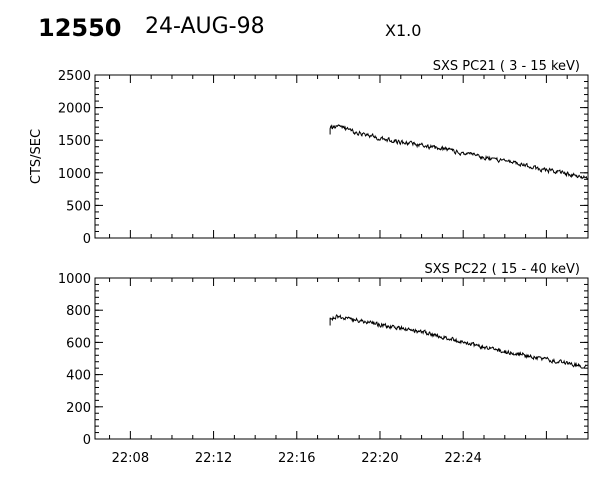 The height and width of the screenshot is (480, 600). What do you see at coordinates (462, 458) in the screenshot?
I see `bottom-xtick-label: 22:24` at bounding box center [462, 458].